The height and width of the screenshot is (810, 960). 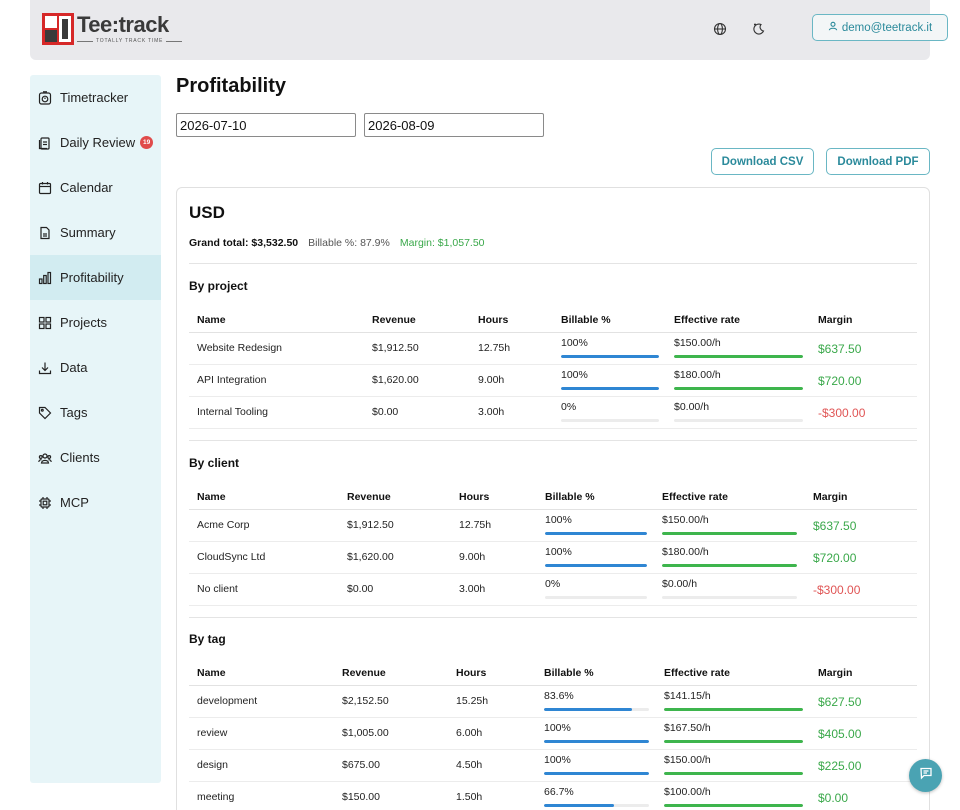 What do you see at coordinates (266, 125) in the screenshot?
I see `date-from-input` at bounding box center [266, 125].